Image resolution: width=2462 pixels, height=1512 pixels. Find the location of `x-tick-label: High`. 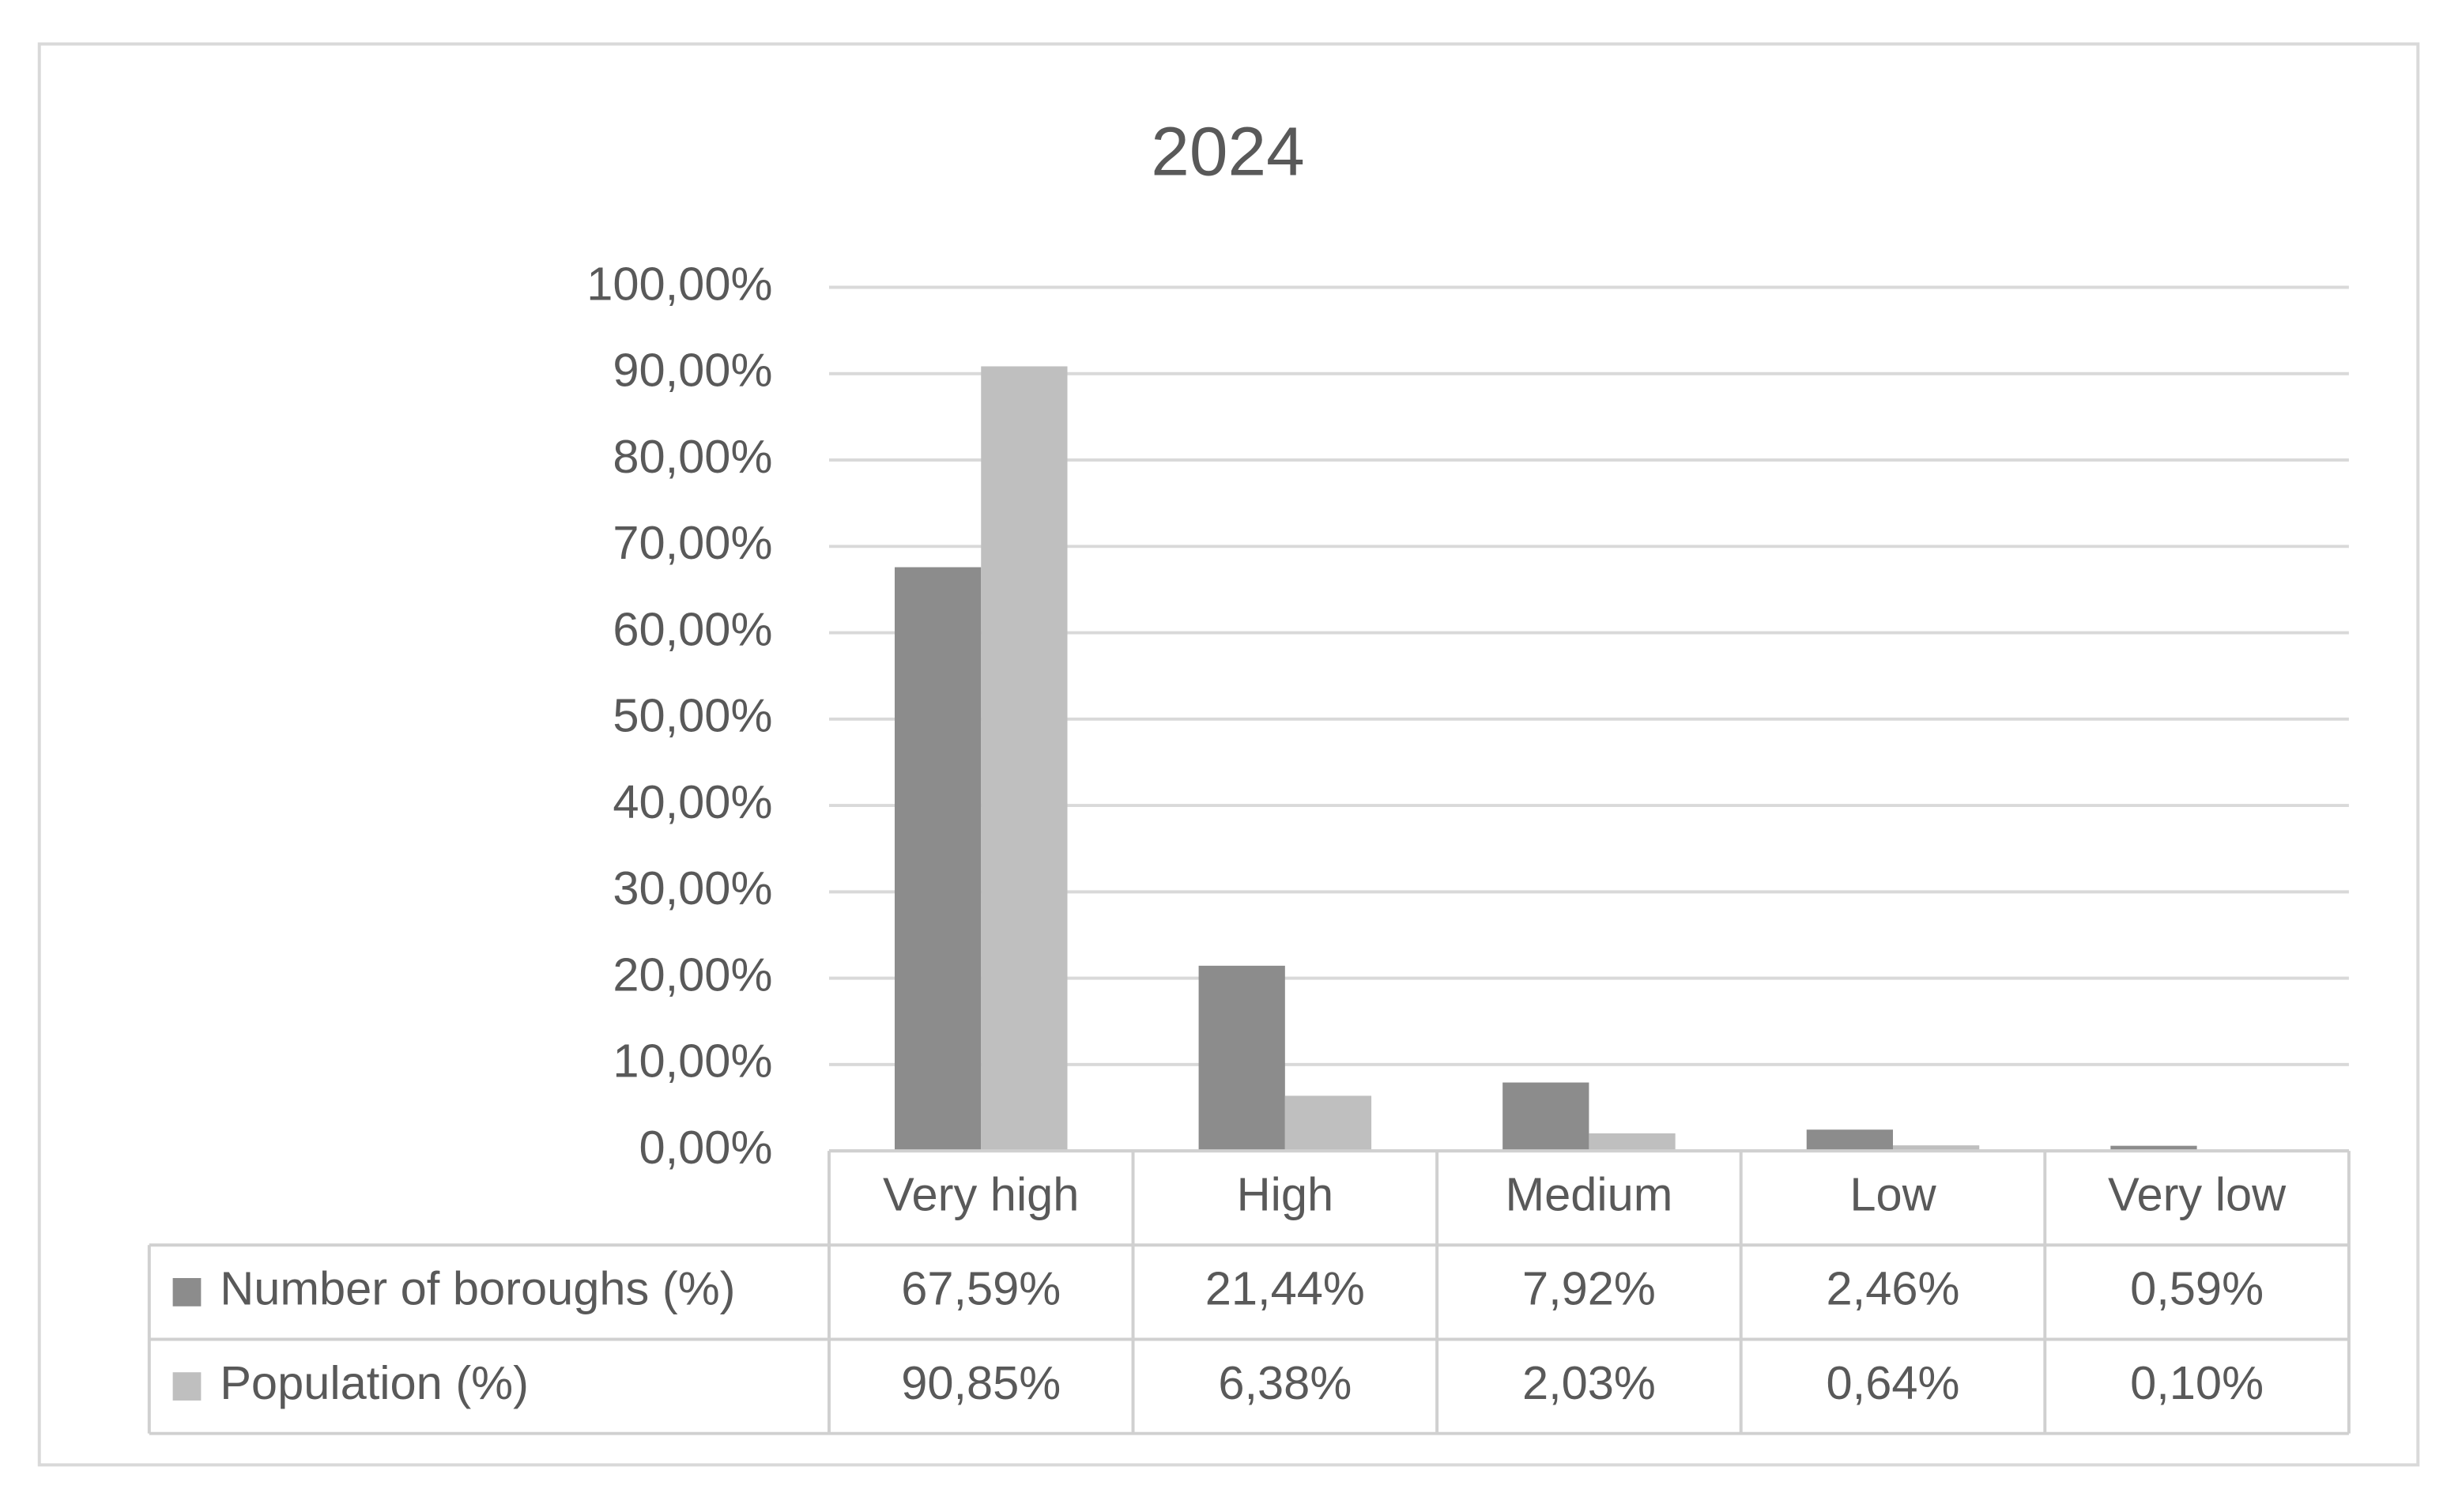

x-tick-label: High is located at coordinates (1285, 1193).